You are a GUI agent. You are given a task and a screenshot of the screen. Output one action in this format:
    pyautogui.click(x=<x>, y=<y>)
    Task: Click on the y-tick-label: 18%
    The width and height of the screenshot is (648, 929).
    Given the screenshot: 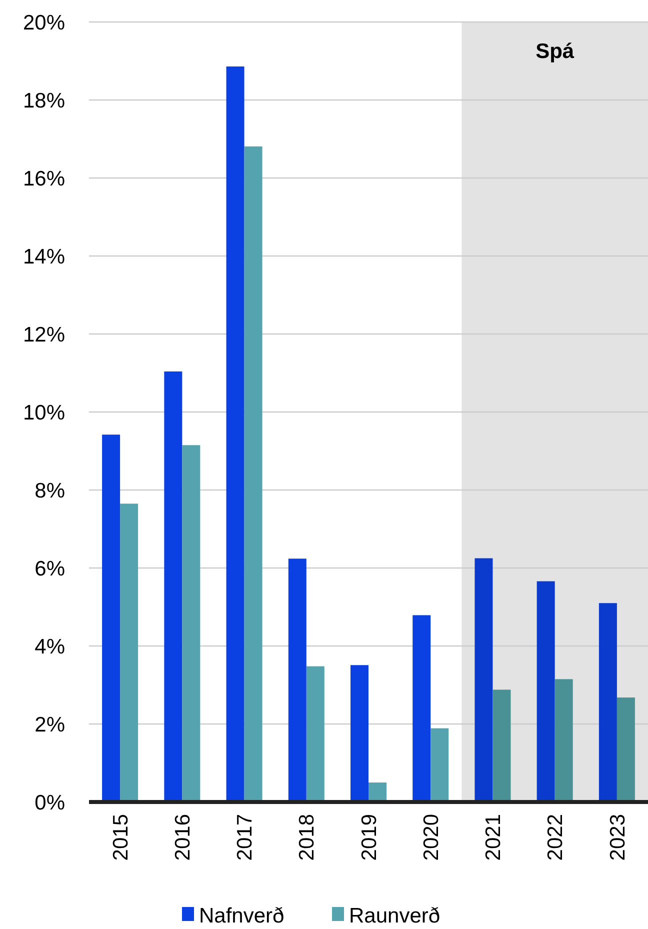 What is the action you would take?
    pyautogui.click(x=43, y=100)
    